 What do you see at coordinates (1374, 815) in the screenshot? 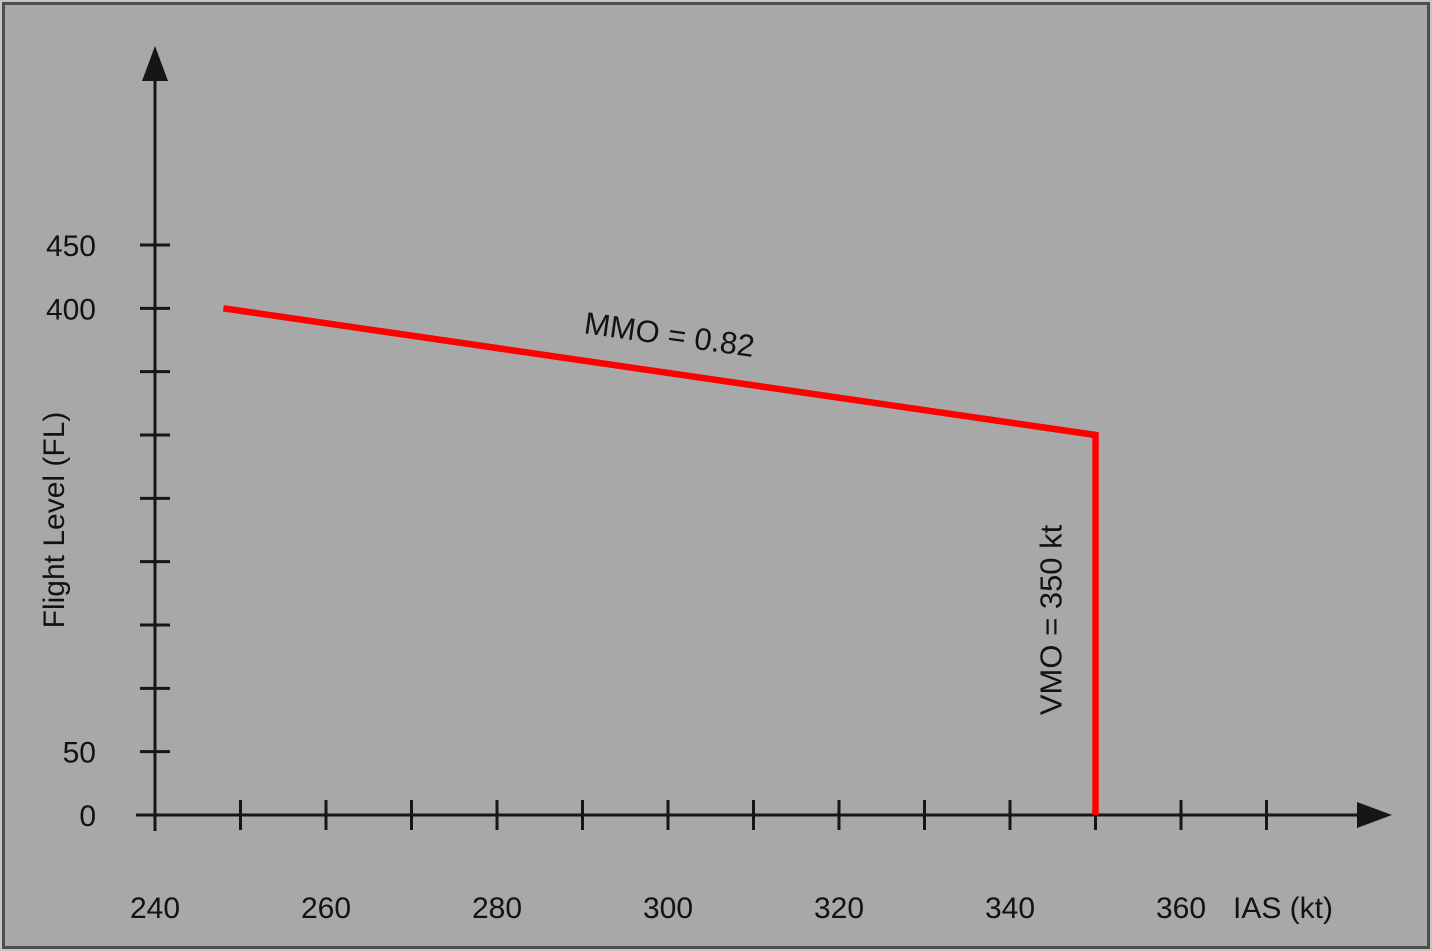
I see `x-axis-arrow-icon` at bounding box center [1374, 815].